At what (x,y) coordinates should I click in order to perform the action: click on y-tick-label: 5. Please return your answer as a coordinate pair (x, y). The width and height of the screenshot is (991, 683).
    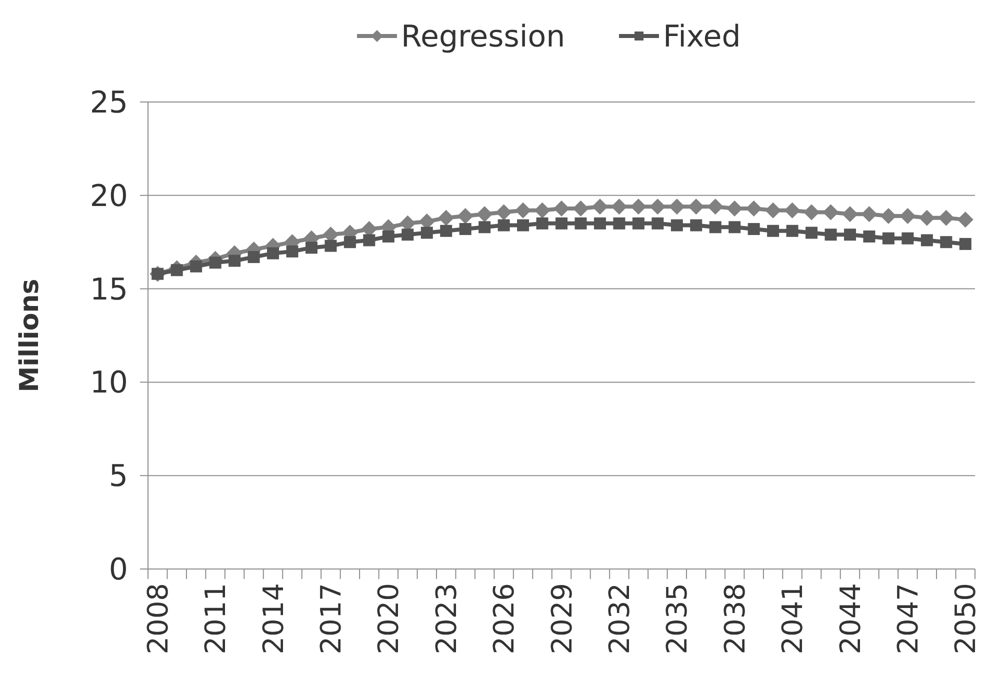
    Looking at the image, I should click on (118, 476).